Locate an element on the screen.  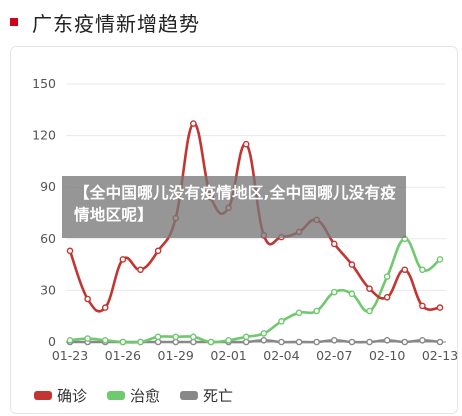
y-tick-label: 60 is located at coordinates (48, 238).